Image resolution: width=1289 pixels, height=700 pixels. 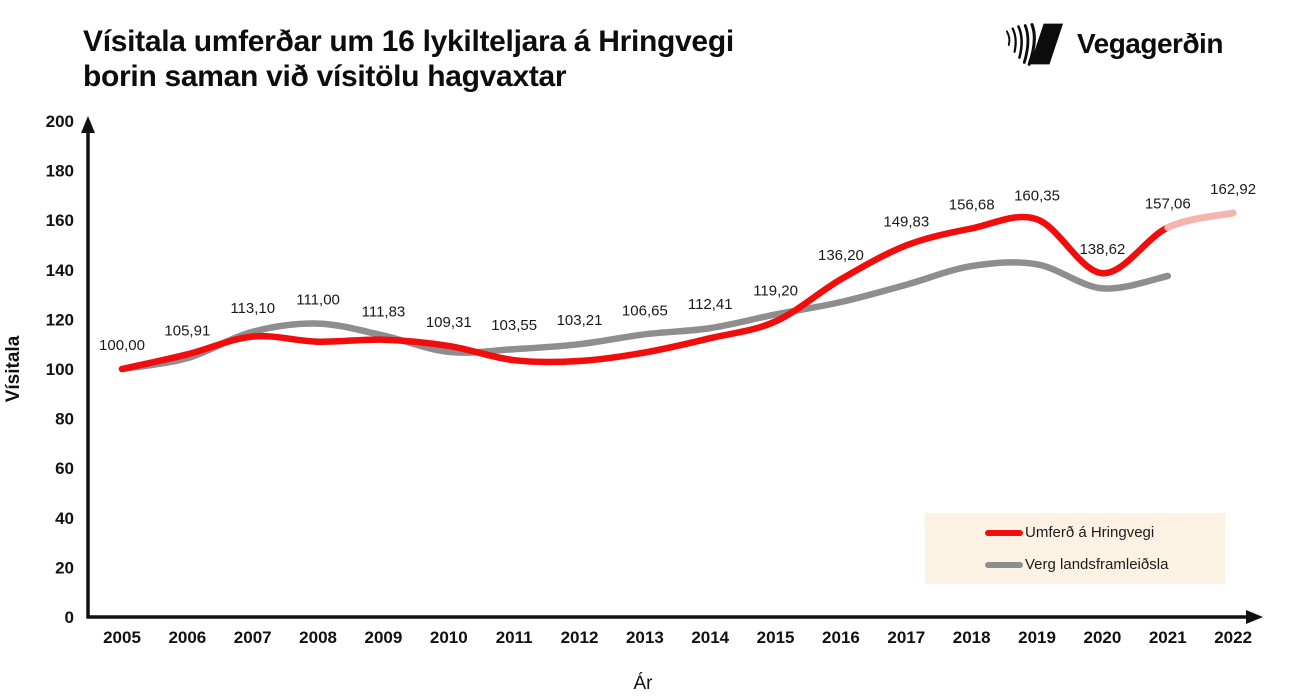 I want to click on y-tick-label: 140, so click(x=60, y=270).